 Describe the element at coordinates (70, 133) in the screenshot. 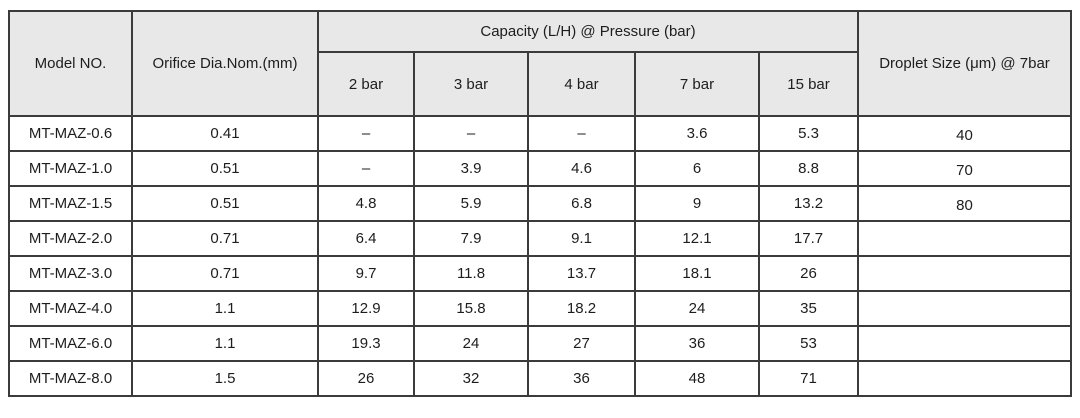

I see `cell-model: MT-MAZ-0.6` at that location.